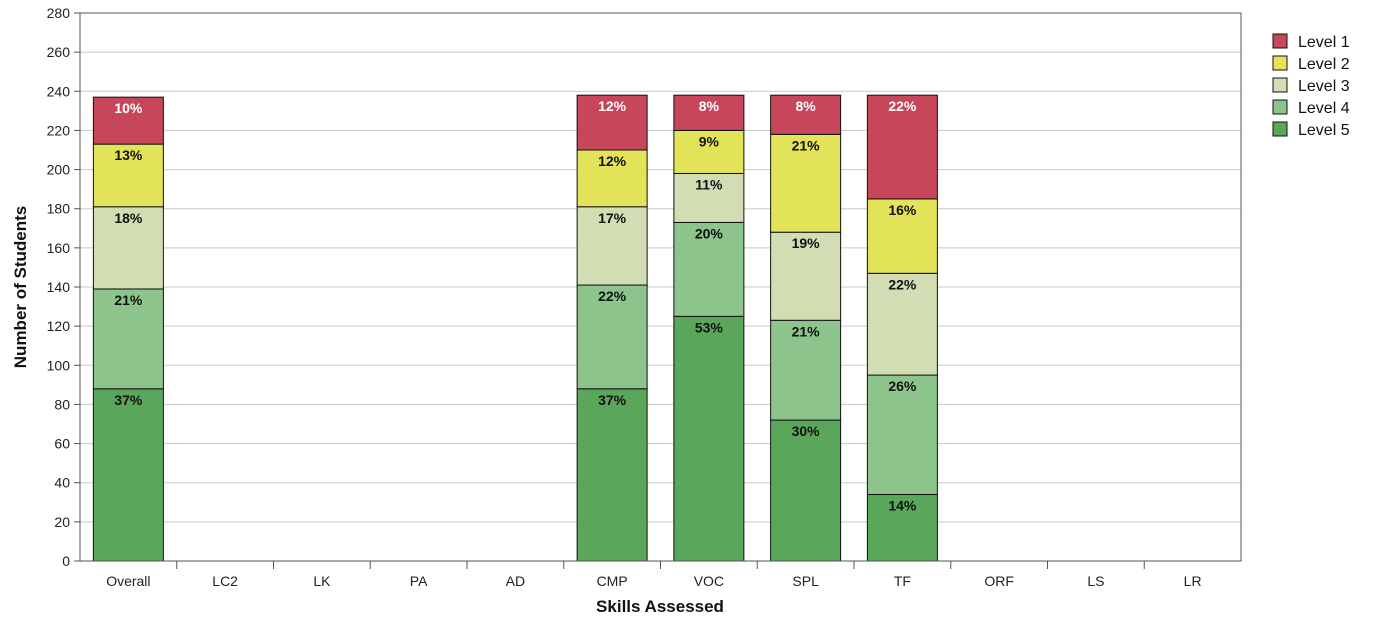  What do you see at coordinates (59, 326) in the screenshot?
I see `y-tick-label: 120` at bounding box center [59, 326].